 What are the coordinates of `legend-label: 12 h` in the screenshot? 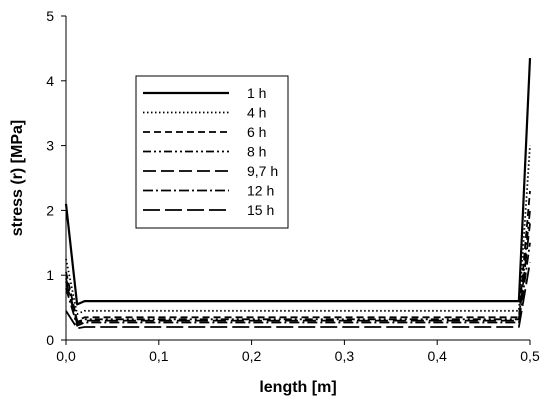 It's located at (260, 191).